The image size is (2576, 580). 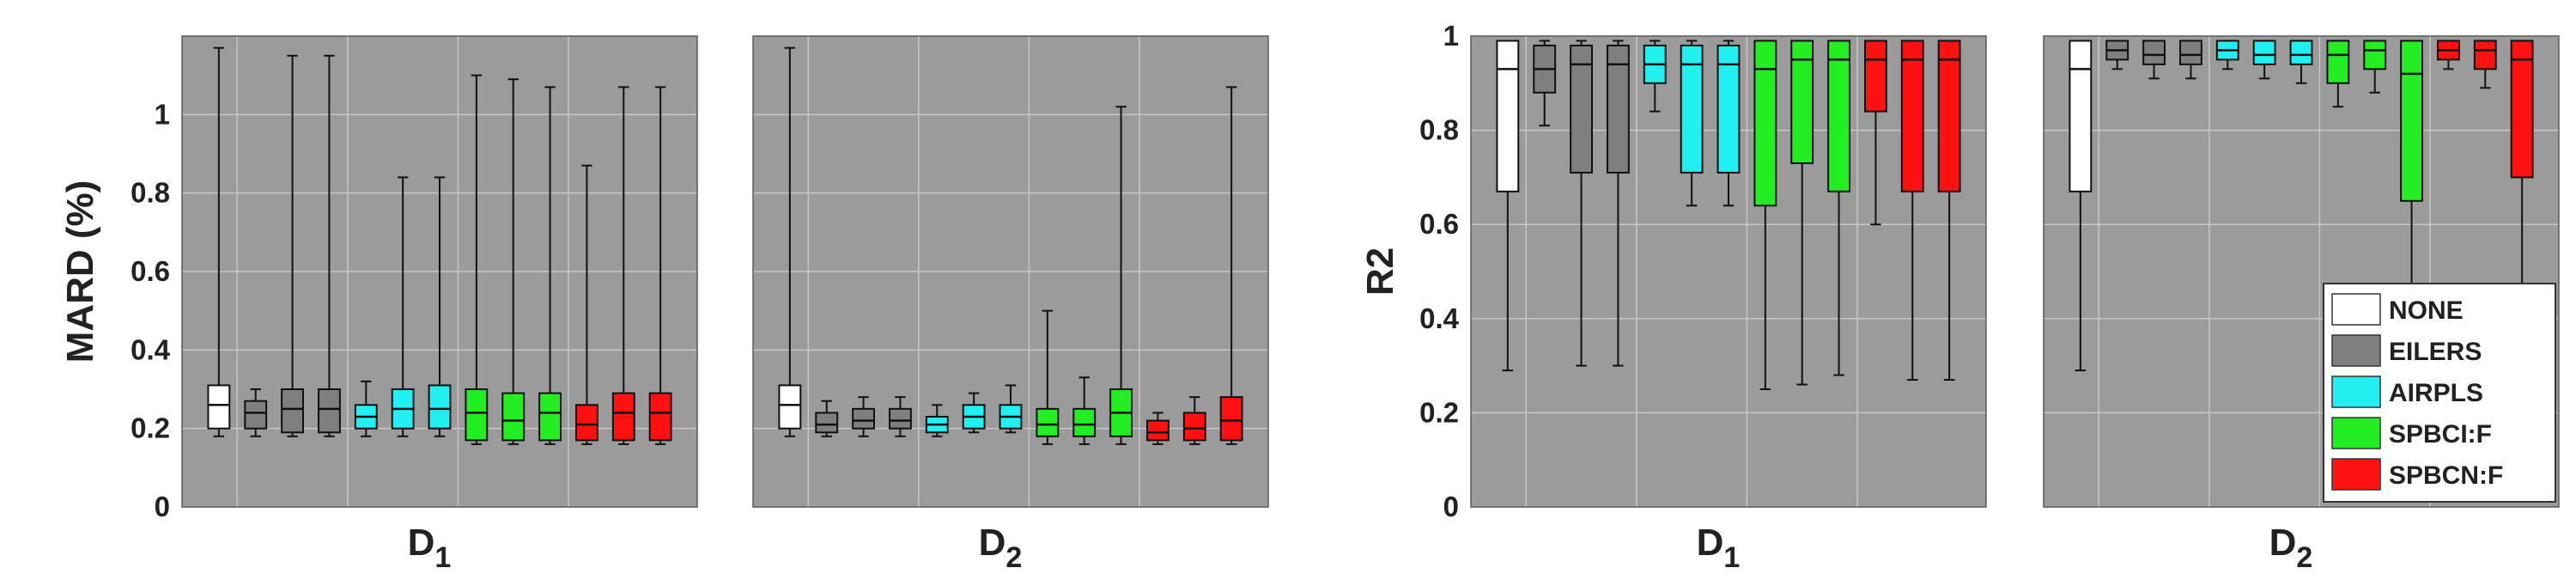 What do you see at coordinates (1451, 506) in the screenshot?
I see `y-tick-label: 0` at bounding box center [1451, 506].